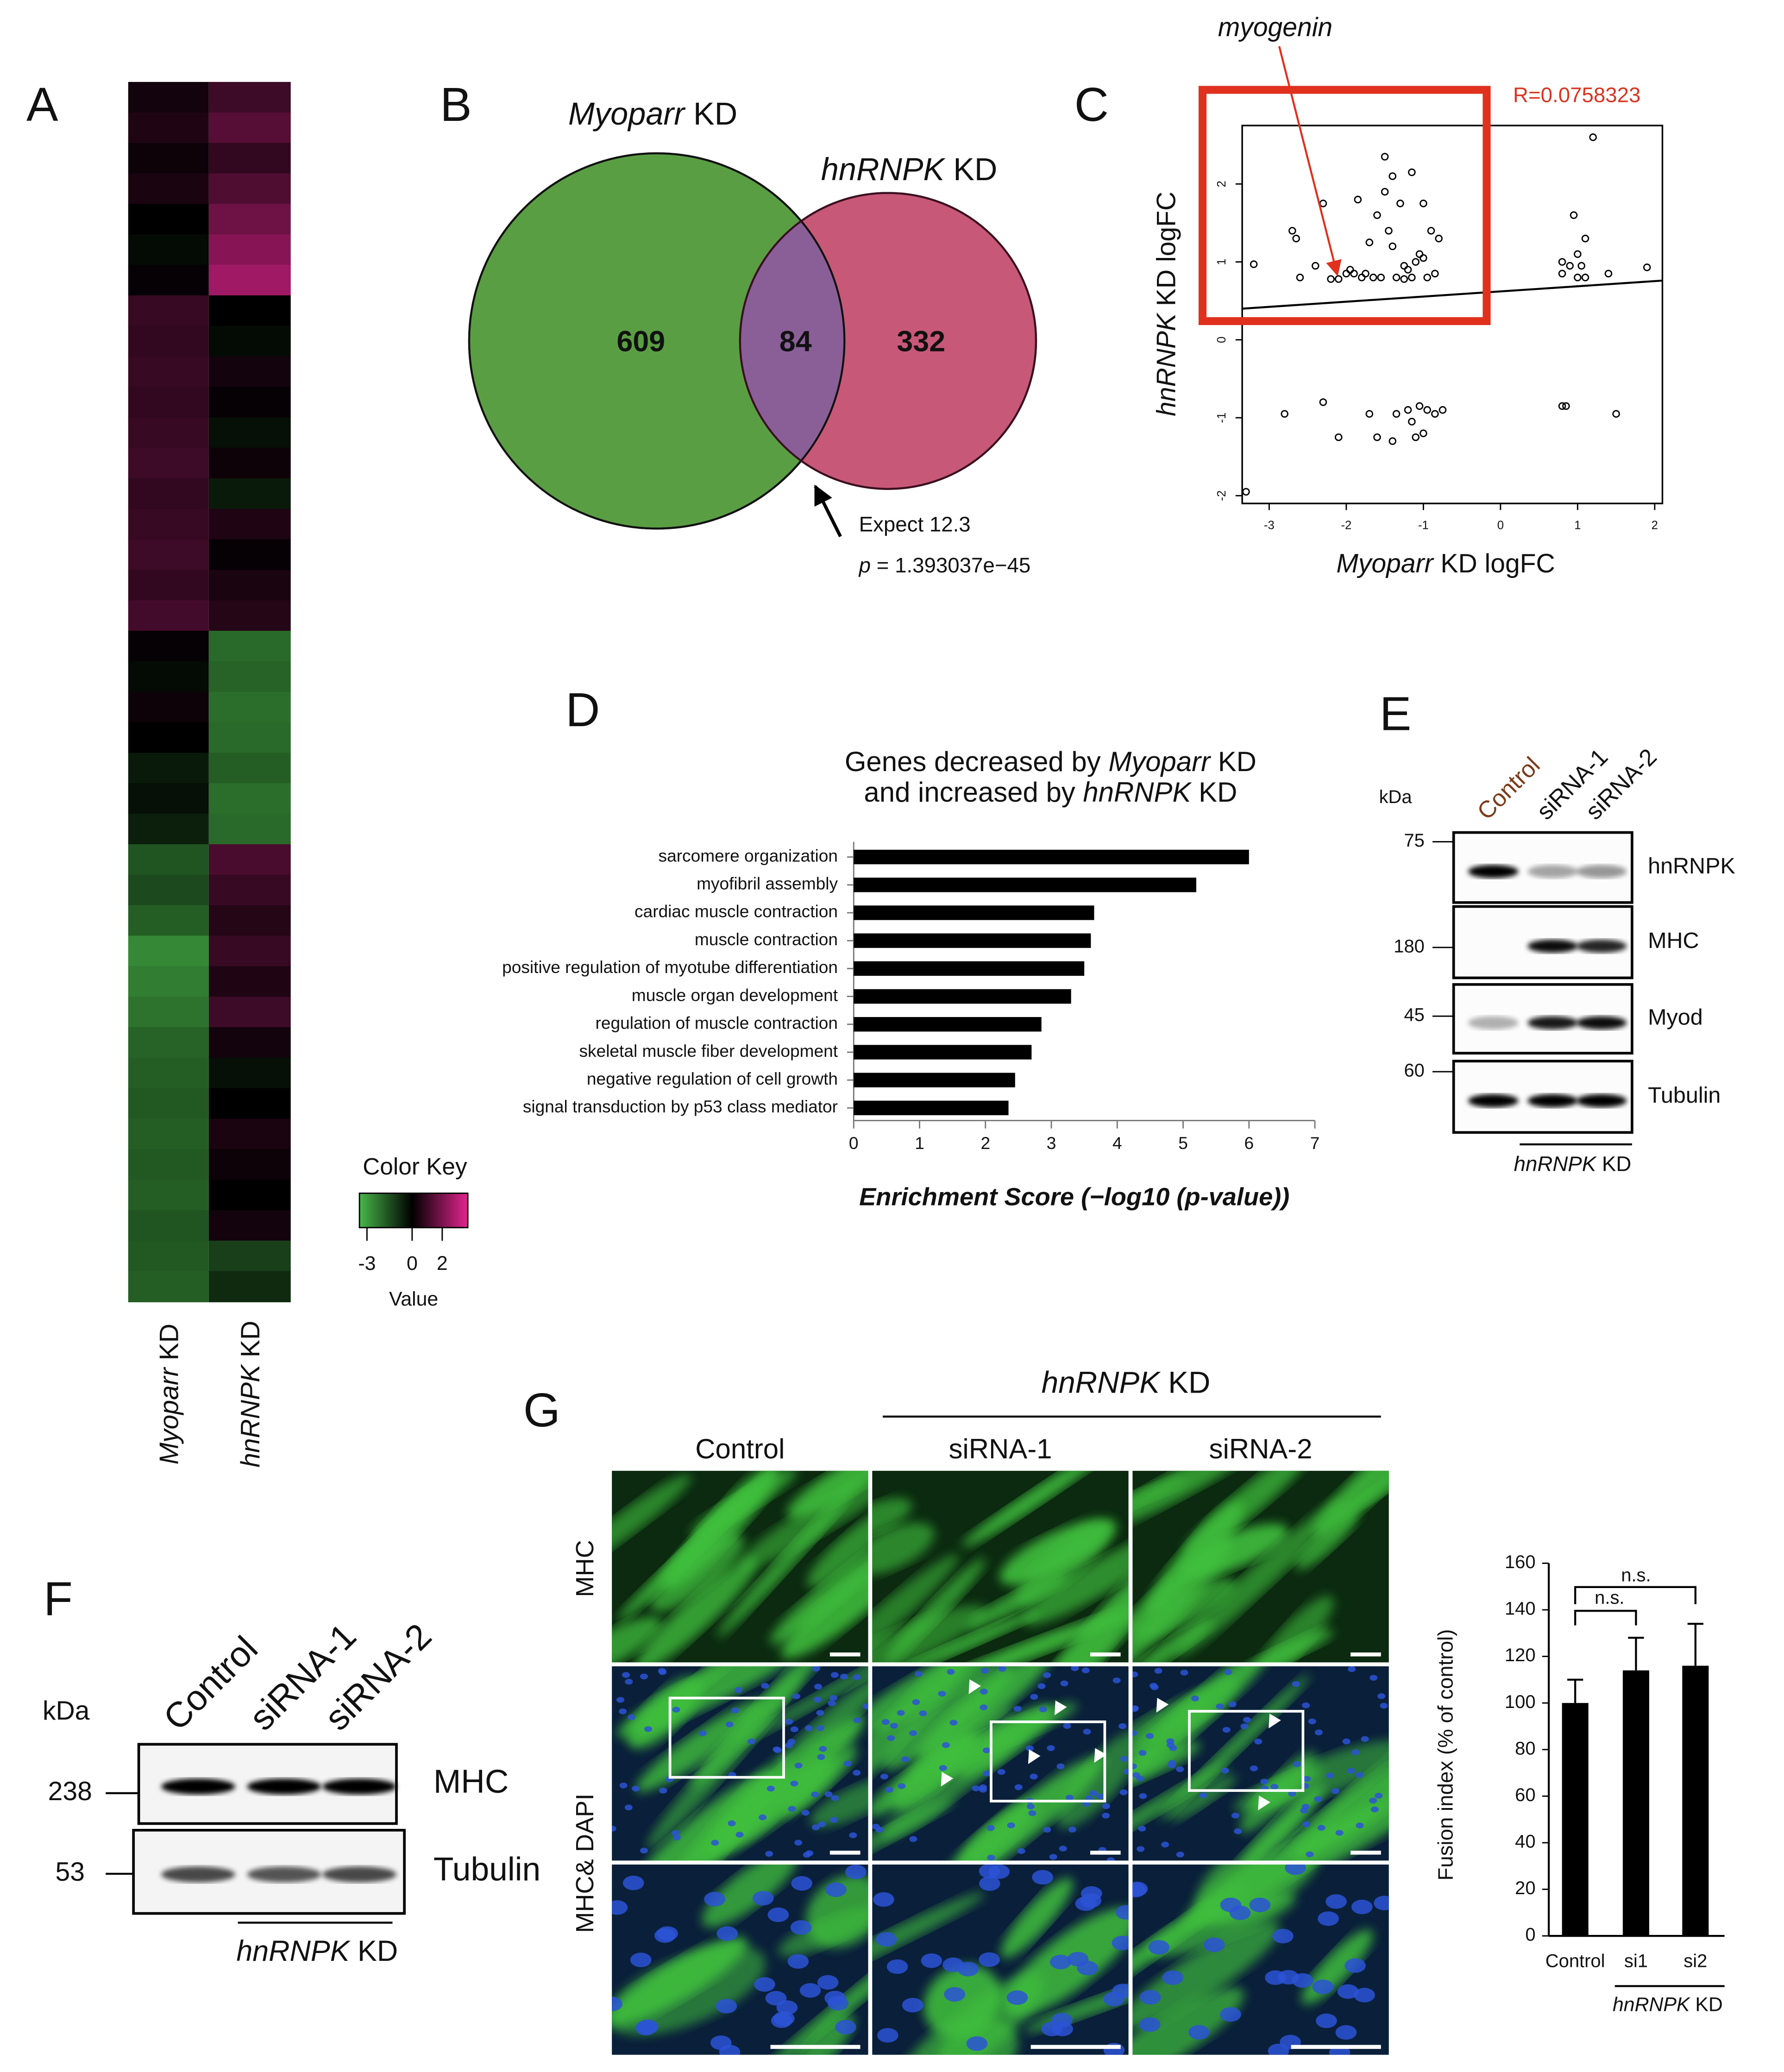 The width and height of the screenshot is (1784, 2072). What do you see at coordinates (1048, 1761) in the screenshot?
I see `zoom-box` at bounding box center [1048, 1761].